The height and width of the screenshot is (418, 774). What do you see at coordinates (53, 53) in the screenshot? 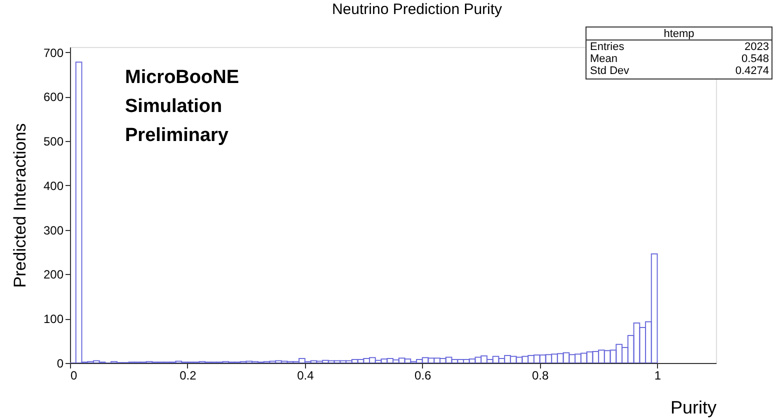
I see `y-tick-label: 700` at bounding box center [53, 53].